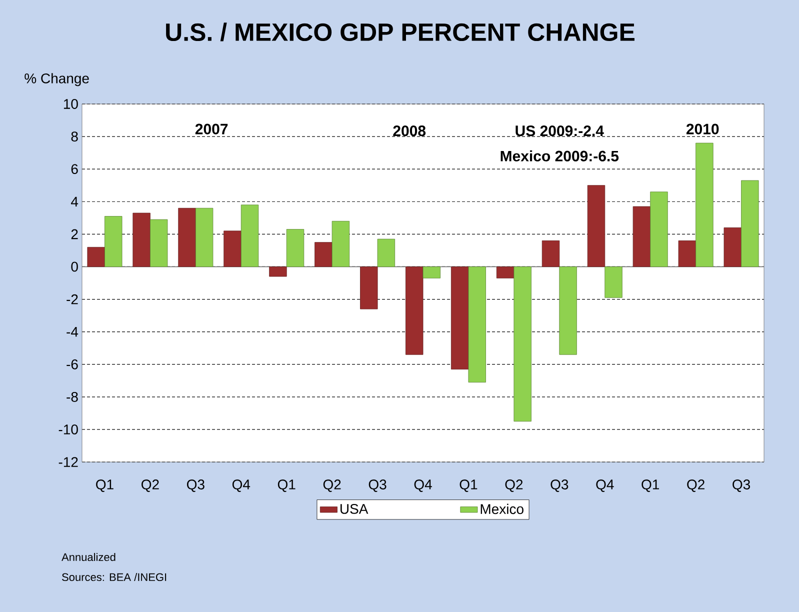 The width and height of the screenshot is (799, 612). What do you see at coordinates (72, 332) in the screenshot?
I see `y-tick-label: -4` at bounding box center [72, 332].